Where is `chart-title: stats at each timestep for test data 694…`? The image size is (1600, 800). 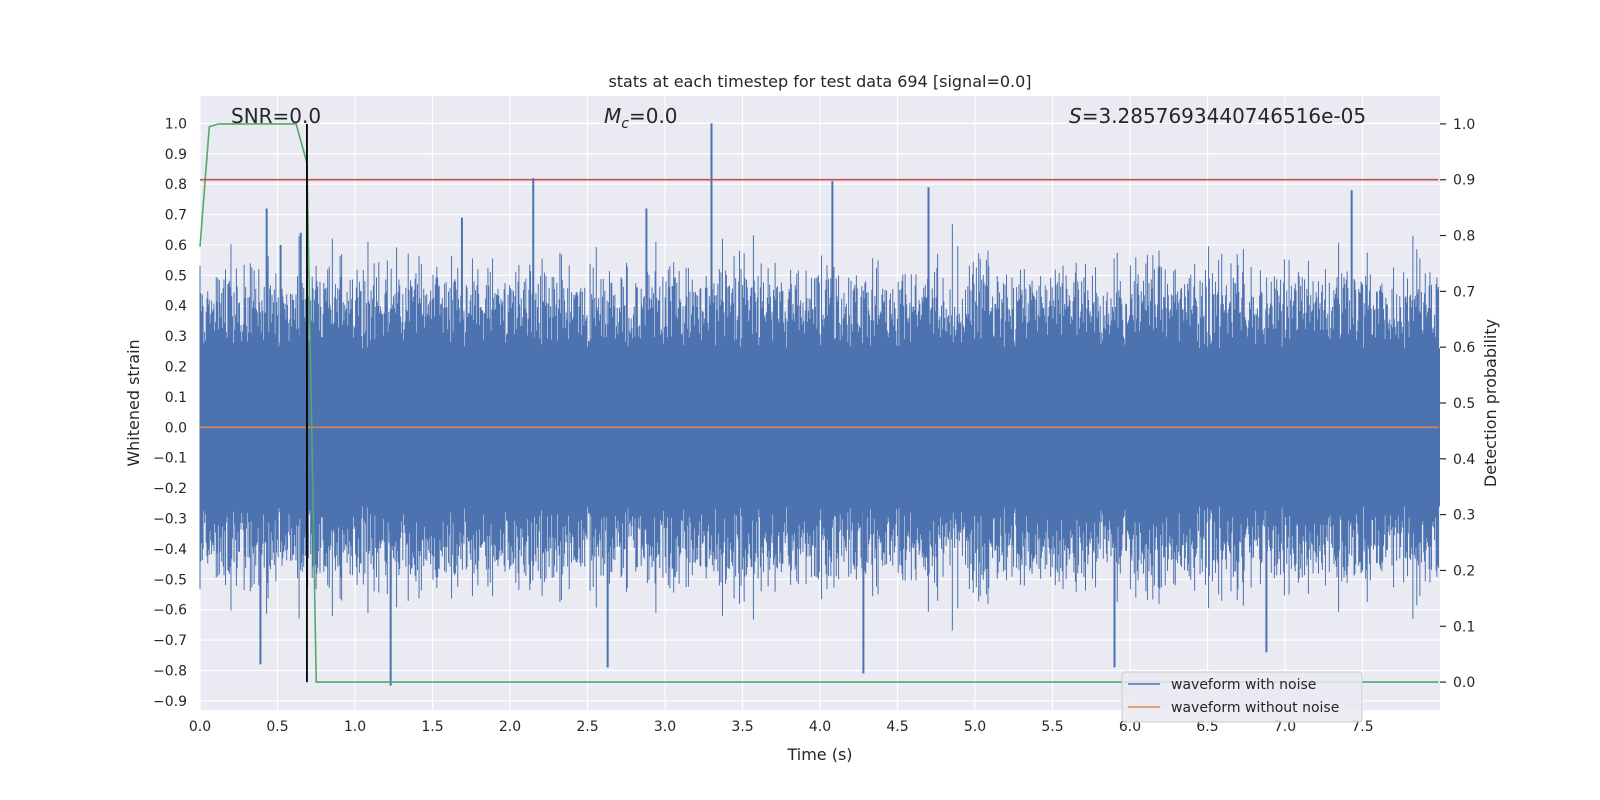 chart-title: stats at each timestep for test data 694… is located at coordinates (819, 81).